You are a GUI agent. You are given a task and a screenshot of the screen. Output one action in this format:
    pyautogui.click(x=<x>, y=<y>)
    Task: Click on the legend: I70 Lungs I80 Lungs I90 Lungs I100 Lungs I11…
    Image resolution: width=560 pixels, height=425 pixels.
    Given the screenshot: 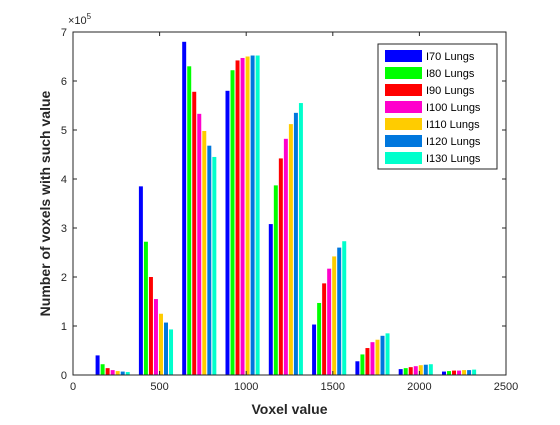 What is the action you would take?
    pyautogui.click(x=437, y=106)
    